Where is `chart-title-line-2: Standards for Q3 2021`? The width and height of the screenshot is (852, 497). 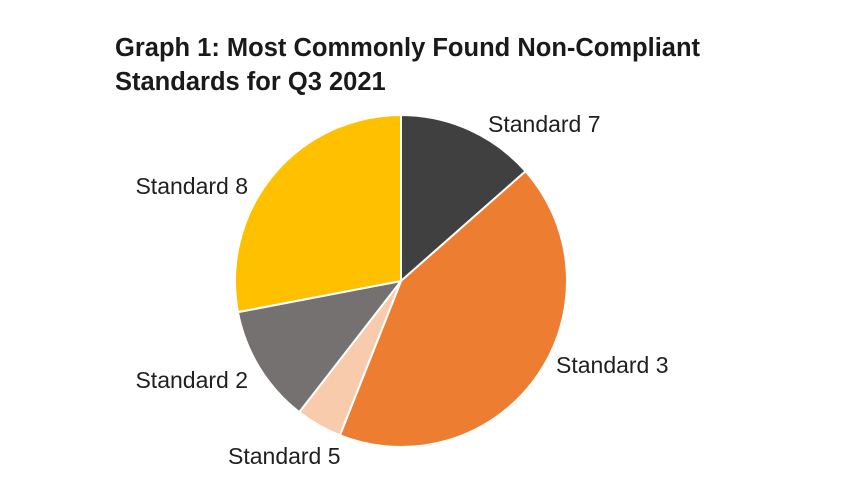
chart-title-line-2: Standards for Q3 2021 is located at coordinates (250, 82).